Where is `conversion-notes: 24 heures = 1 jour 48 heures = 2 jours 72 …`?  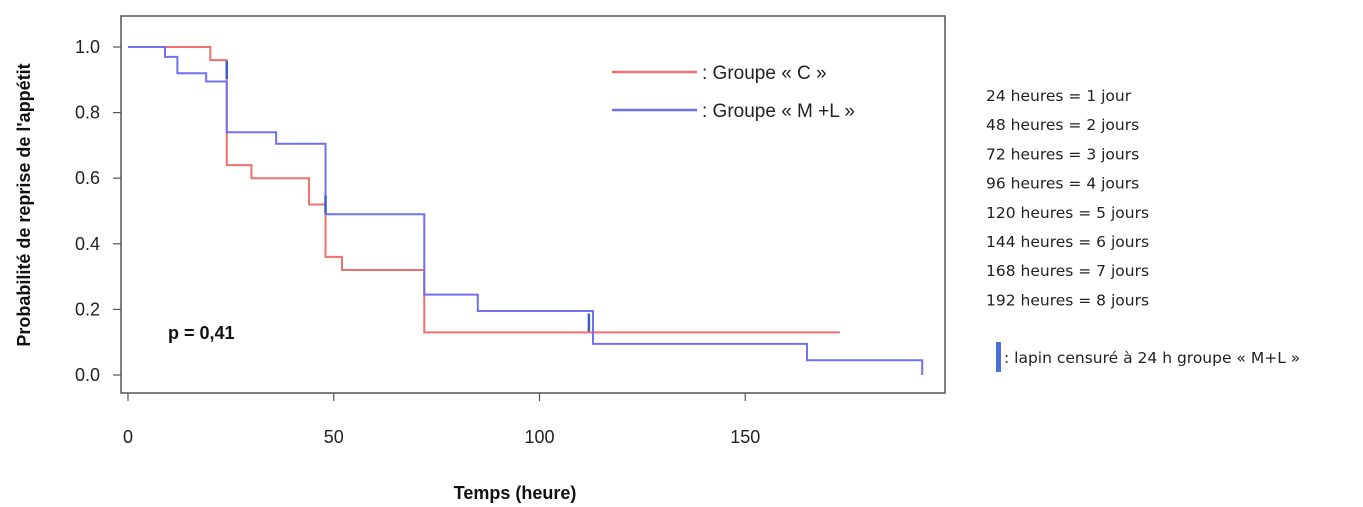 conversion-notes: 24 heures = 1 jour 48 heures = 2 jours 72 … is located at coordinates (1067, 198).